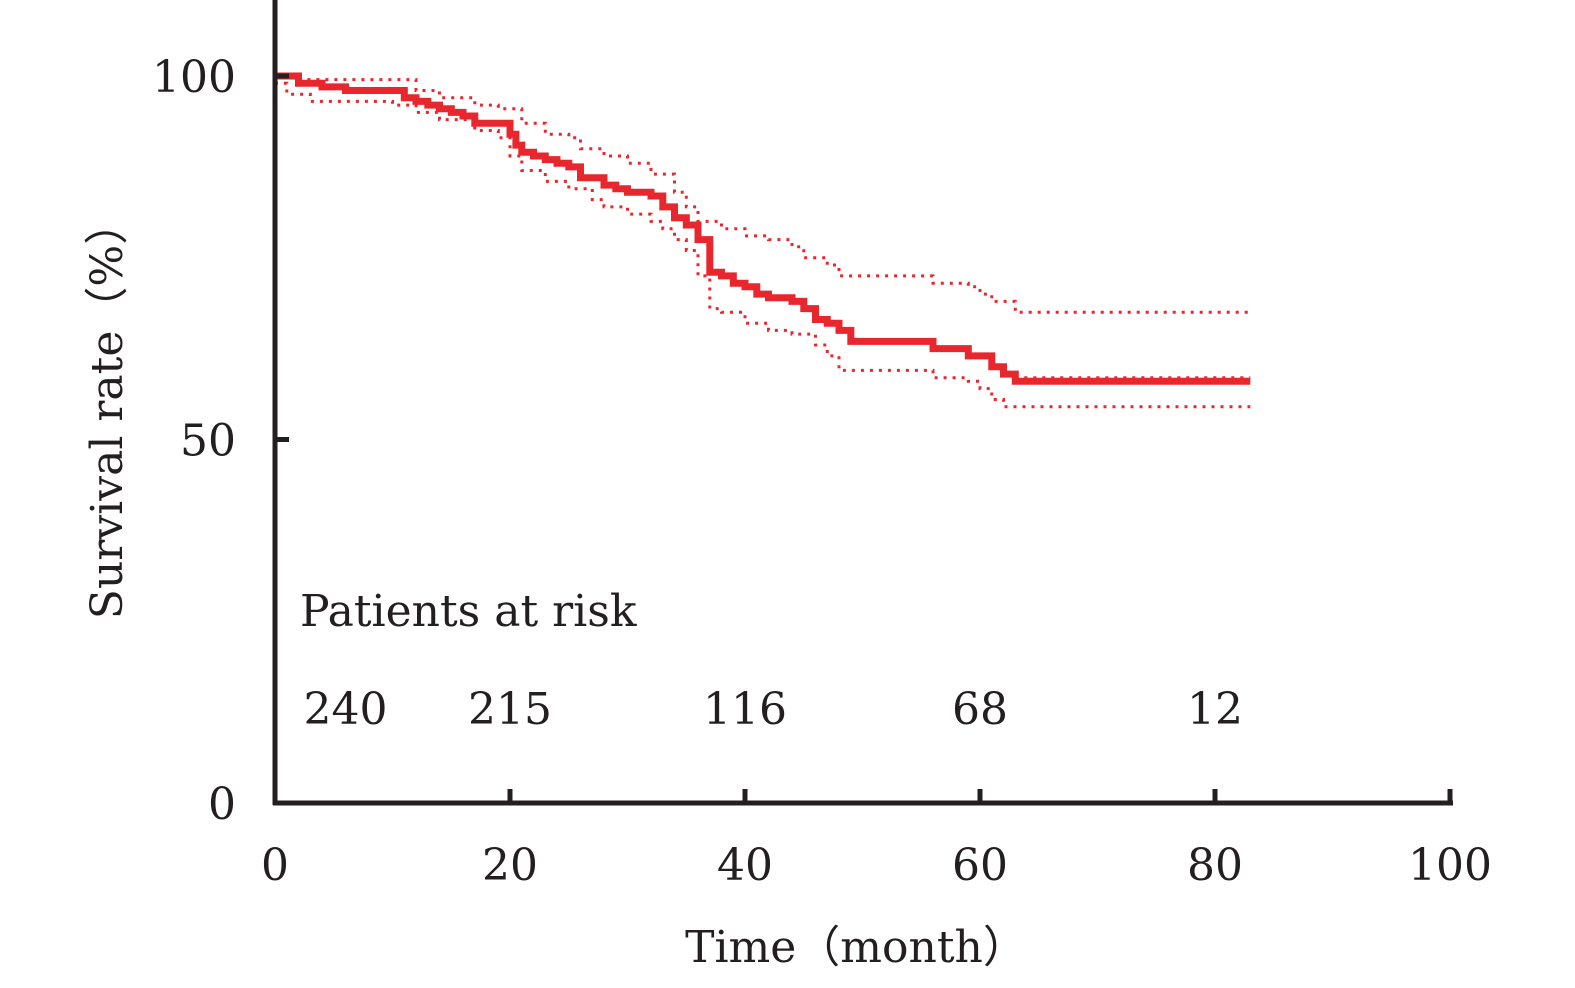 The height and width of the screenshot is (988, 1575). Describe the element at coordinates (745, 709) in the screenshot. I see `risk-count-label: 116` at that location.